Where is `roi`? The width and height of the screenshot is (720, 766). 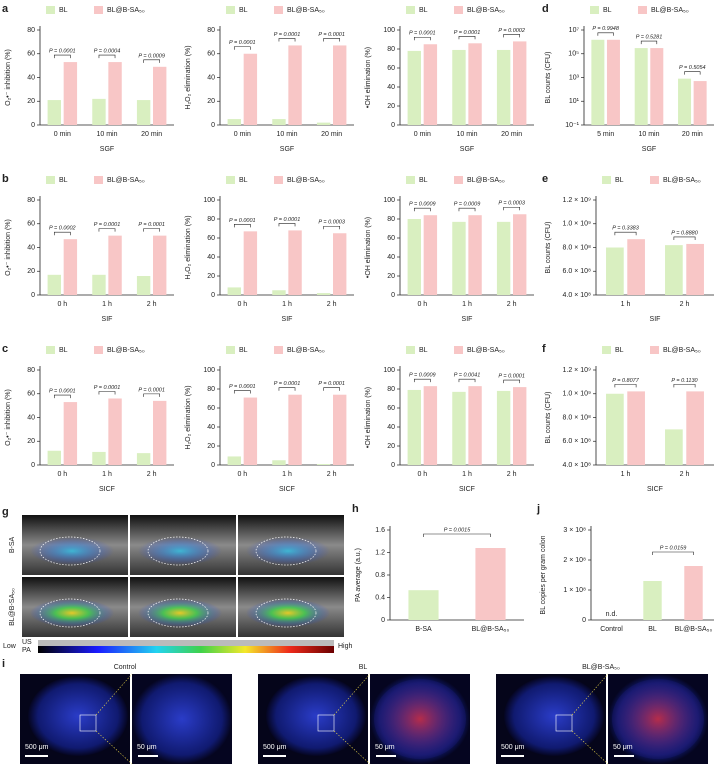 roi is located at coordinates (178, 551).